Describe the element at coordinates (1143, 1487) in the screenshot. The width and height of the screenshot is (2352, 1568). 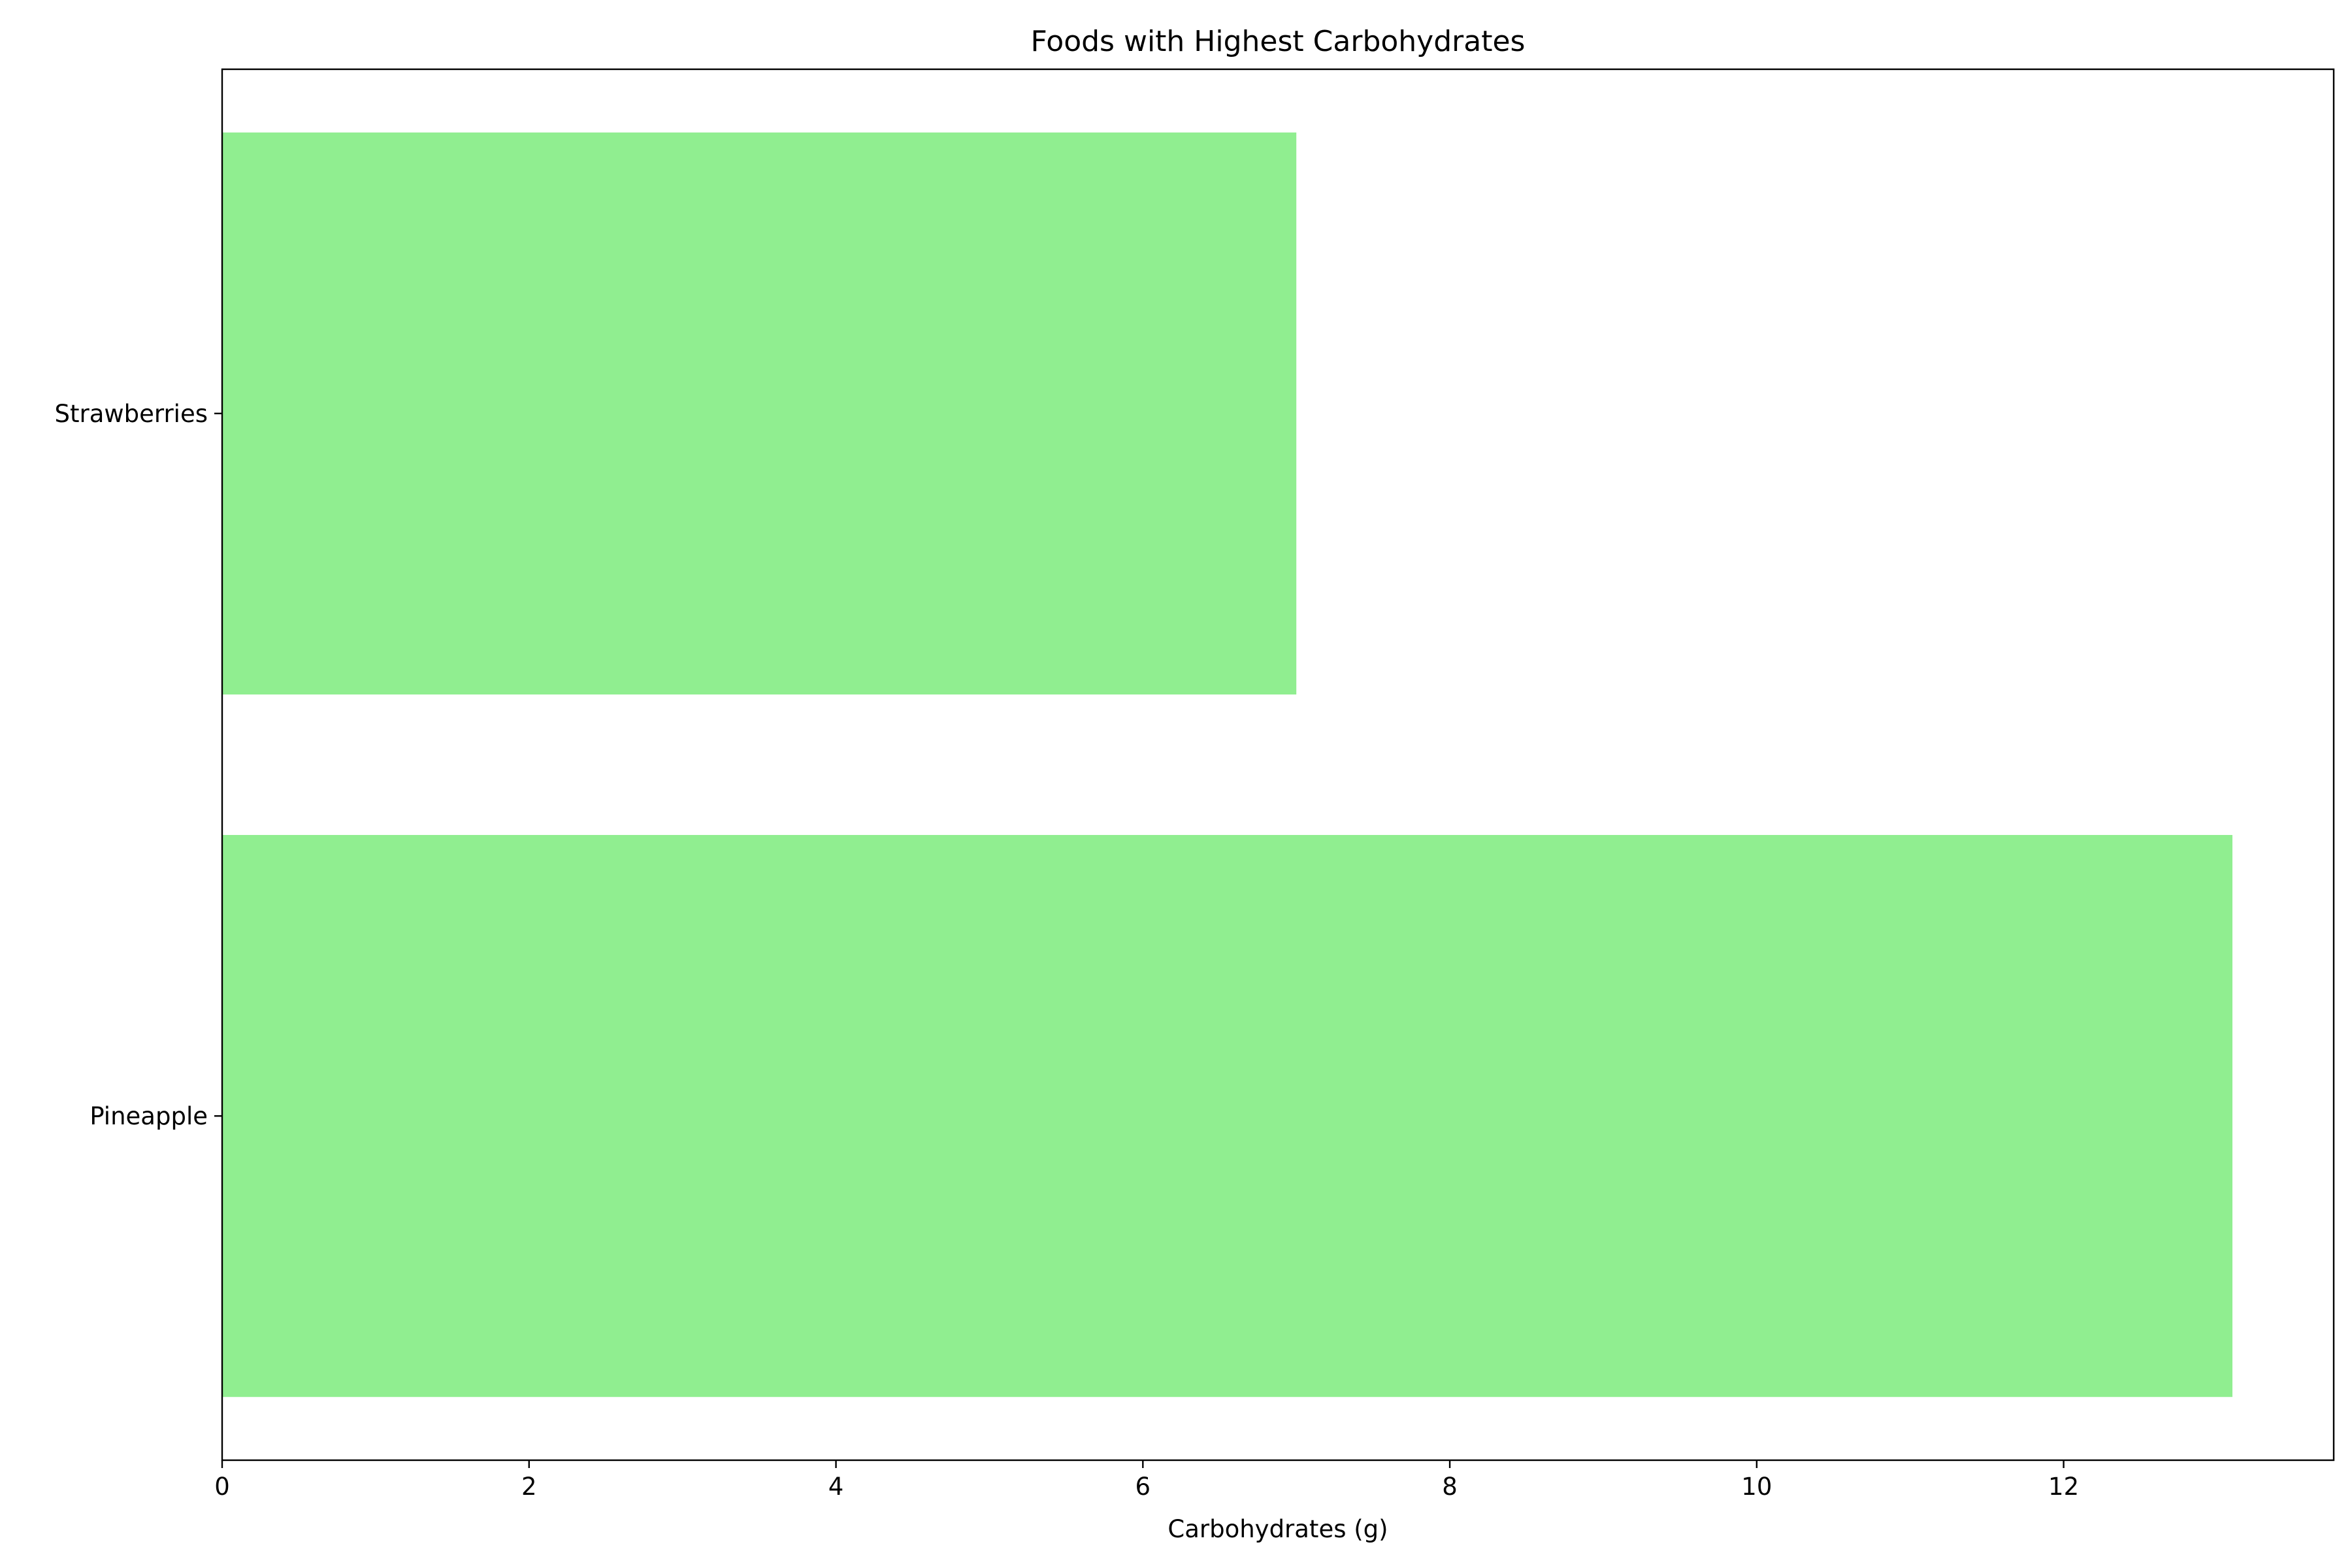
I see `x-tick-label: 6` at that location.